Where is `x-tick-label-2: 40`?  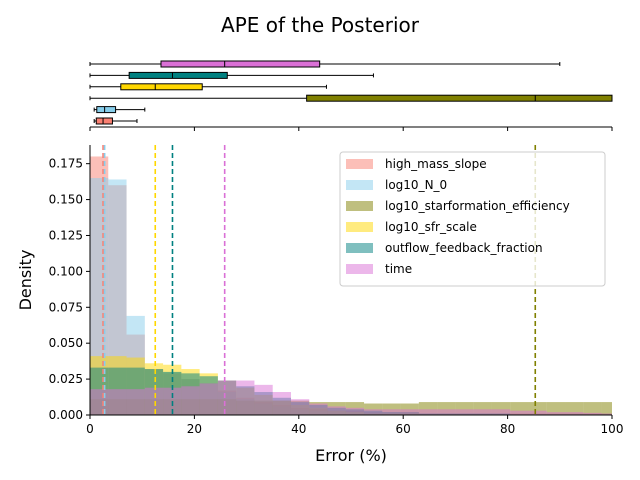 x-tick-label-2: 40 is located at coordinates (298, 429).